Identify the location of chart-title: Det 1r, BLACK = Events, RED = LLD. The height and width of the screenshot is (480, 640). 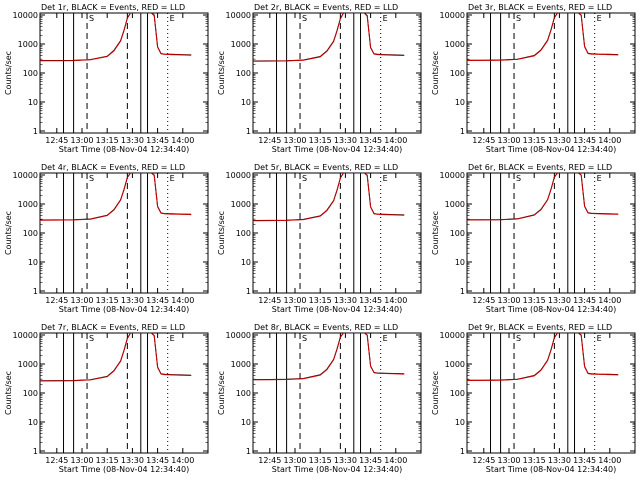
(113, 7).